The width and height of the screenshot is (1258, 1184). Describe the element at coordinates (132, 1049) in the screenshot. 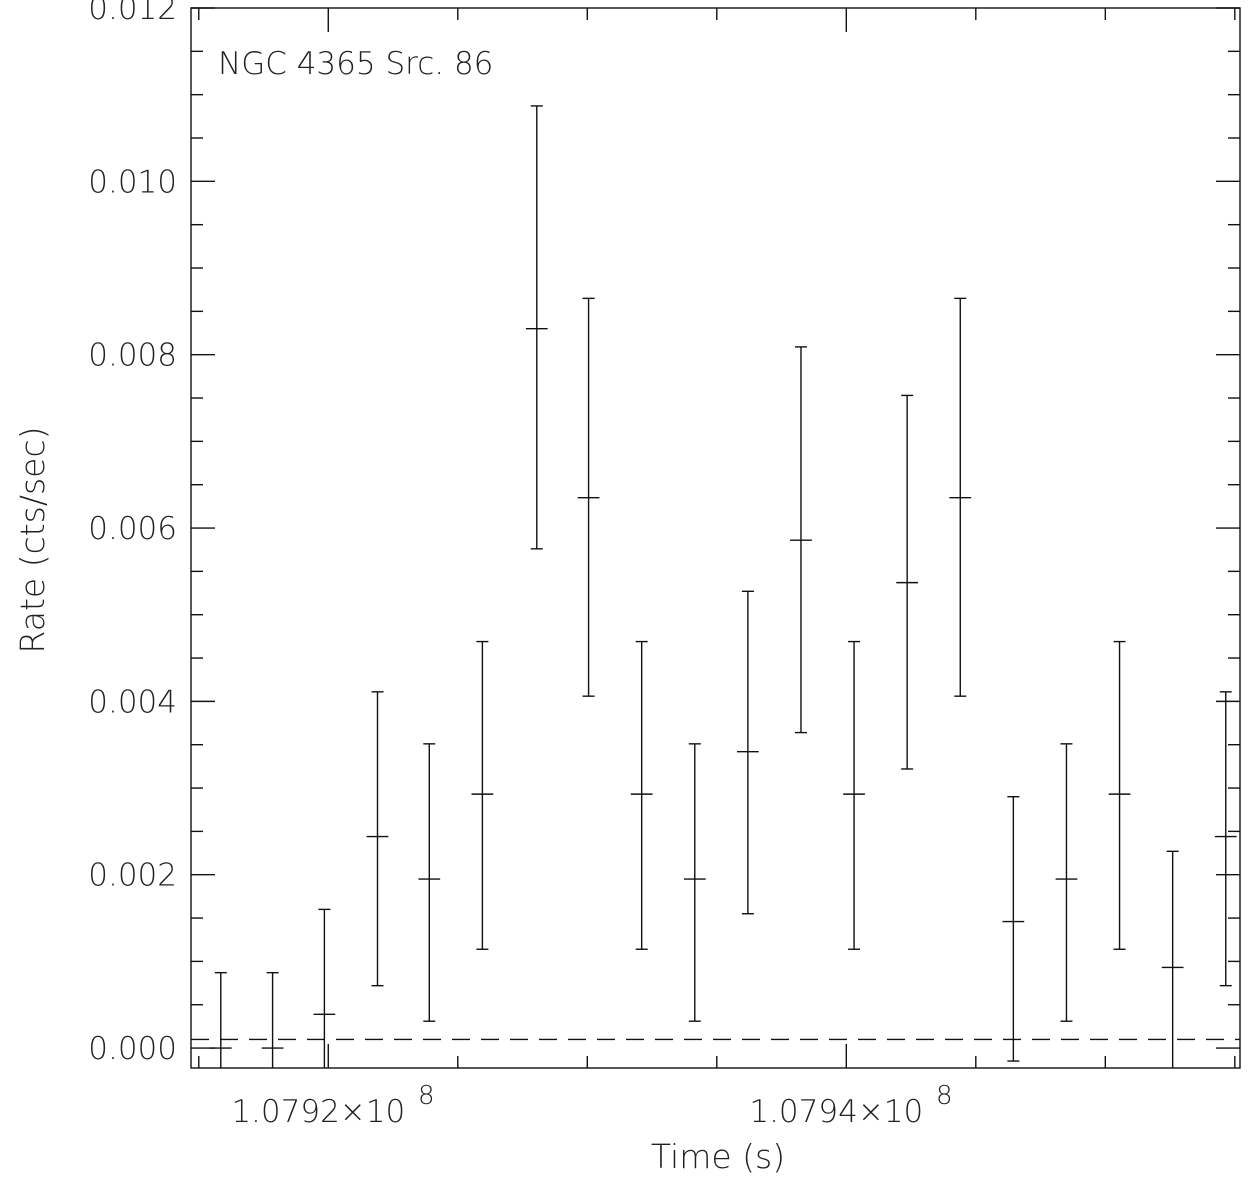

I see `y-tick-label: 0.000` at that location.